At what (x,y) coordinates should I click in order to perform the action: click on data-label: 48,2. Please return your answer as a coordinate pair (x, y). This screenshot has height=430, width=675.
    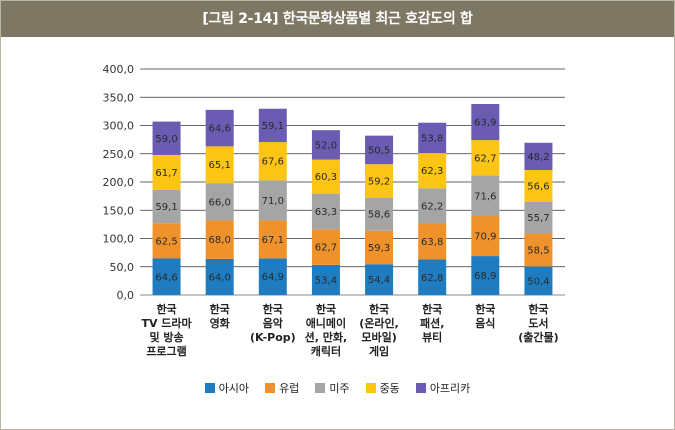
    Looking at the image, I should click on (538, 157).